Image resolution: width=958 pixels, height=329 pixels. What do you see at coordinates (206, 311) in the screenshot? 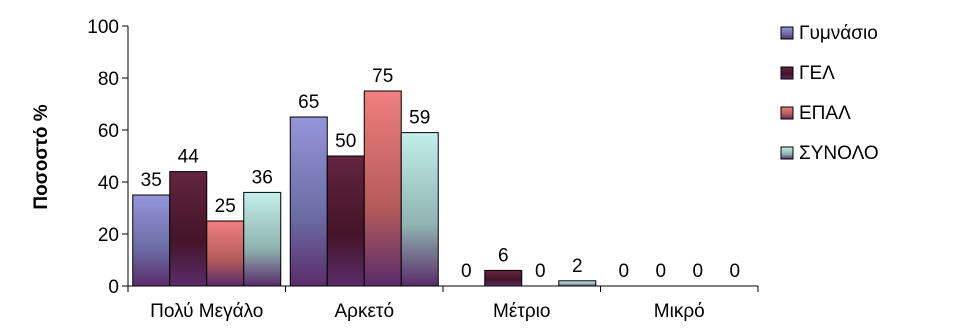
I see `x-category-label: Πολύ Μεγάλο` at bounding box center [206, 311].